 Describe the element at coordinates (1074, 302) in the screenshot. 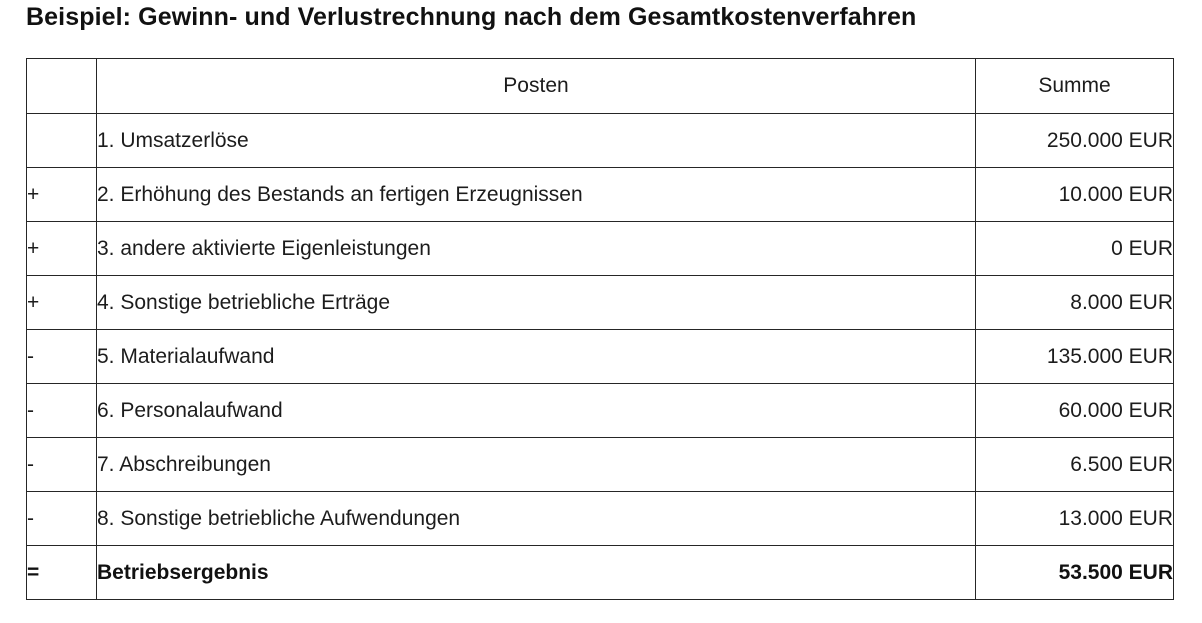

I see `row-summe: 8.000 EUR` at that location.